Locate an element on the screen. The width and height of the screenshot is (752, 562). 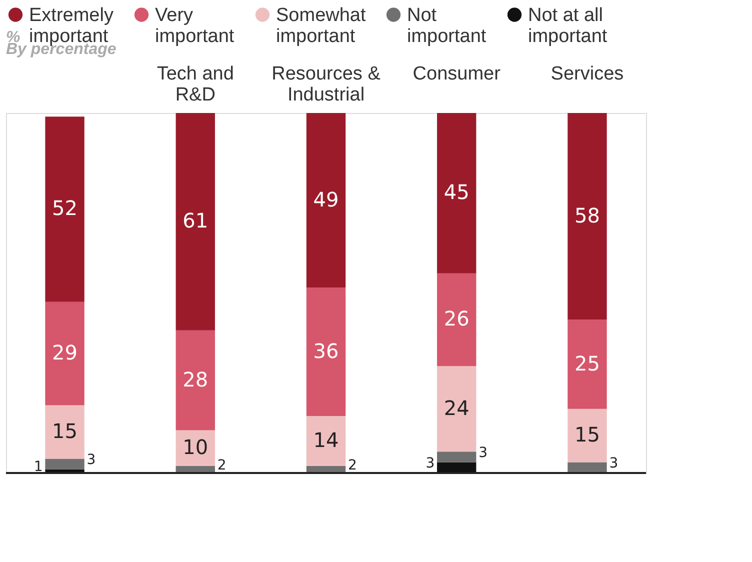
data-label: 45 is located at coordinates (457, 192).